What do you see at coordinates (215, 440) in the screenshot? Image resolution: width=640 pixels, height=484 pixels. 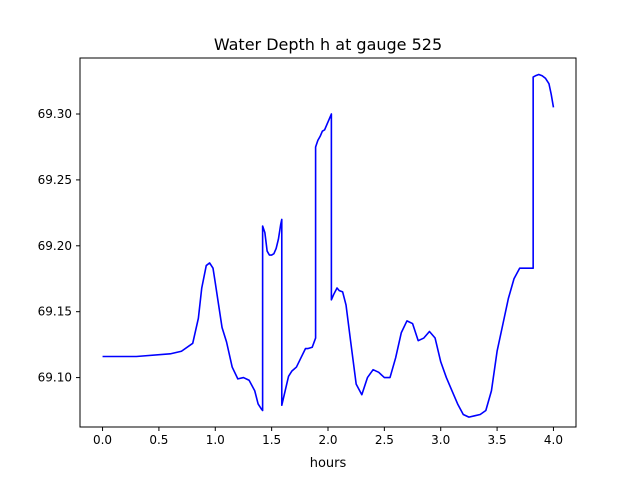 I see `x-tick-label: 1.0` at bounding box center [215, 440].